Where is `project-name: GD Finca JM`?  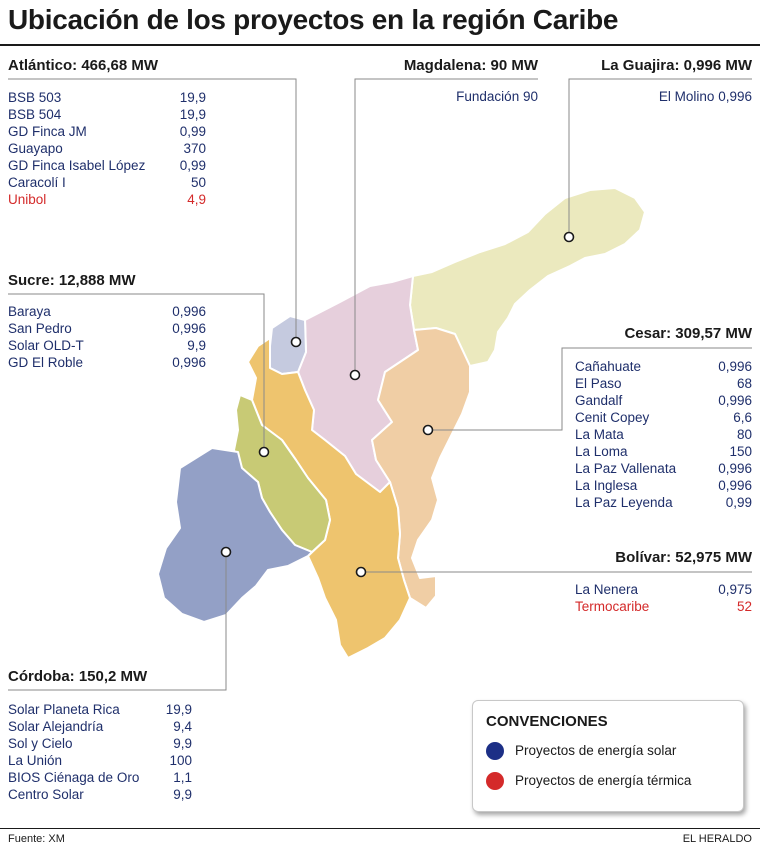 project-name: GD Finca JM is located at coordinates (47, 131).